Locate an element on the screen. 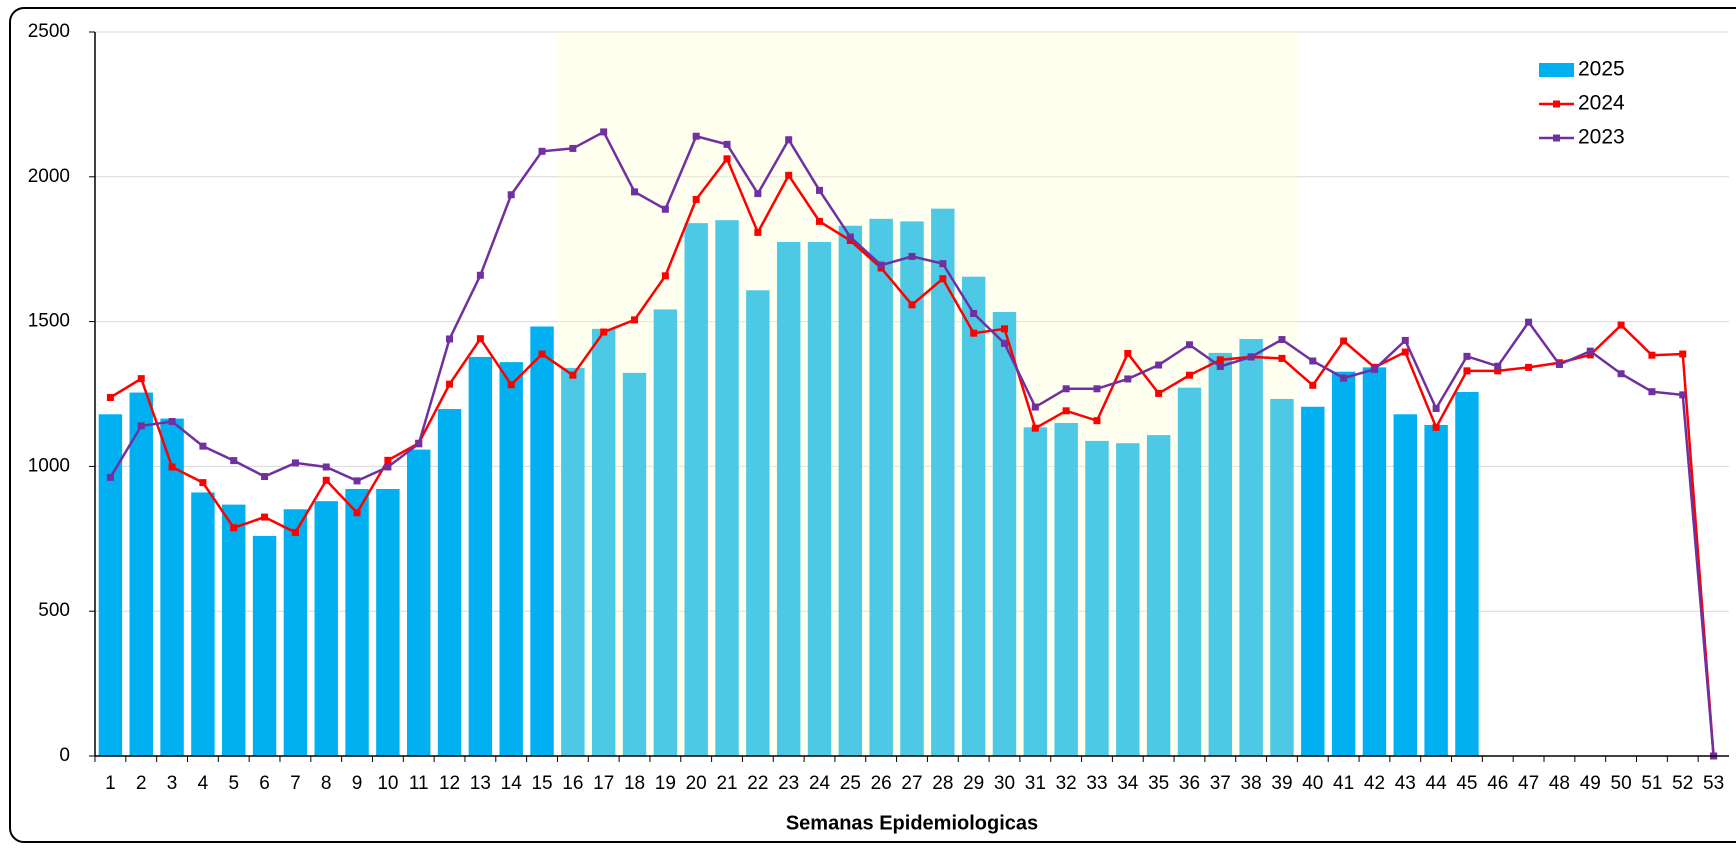  x-tick-label: 13 is located at coordinates (480, 783).